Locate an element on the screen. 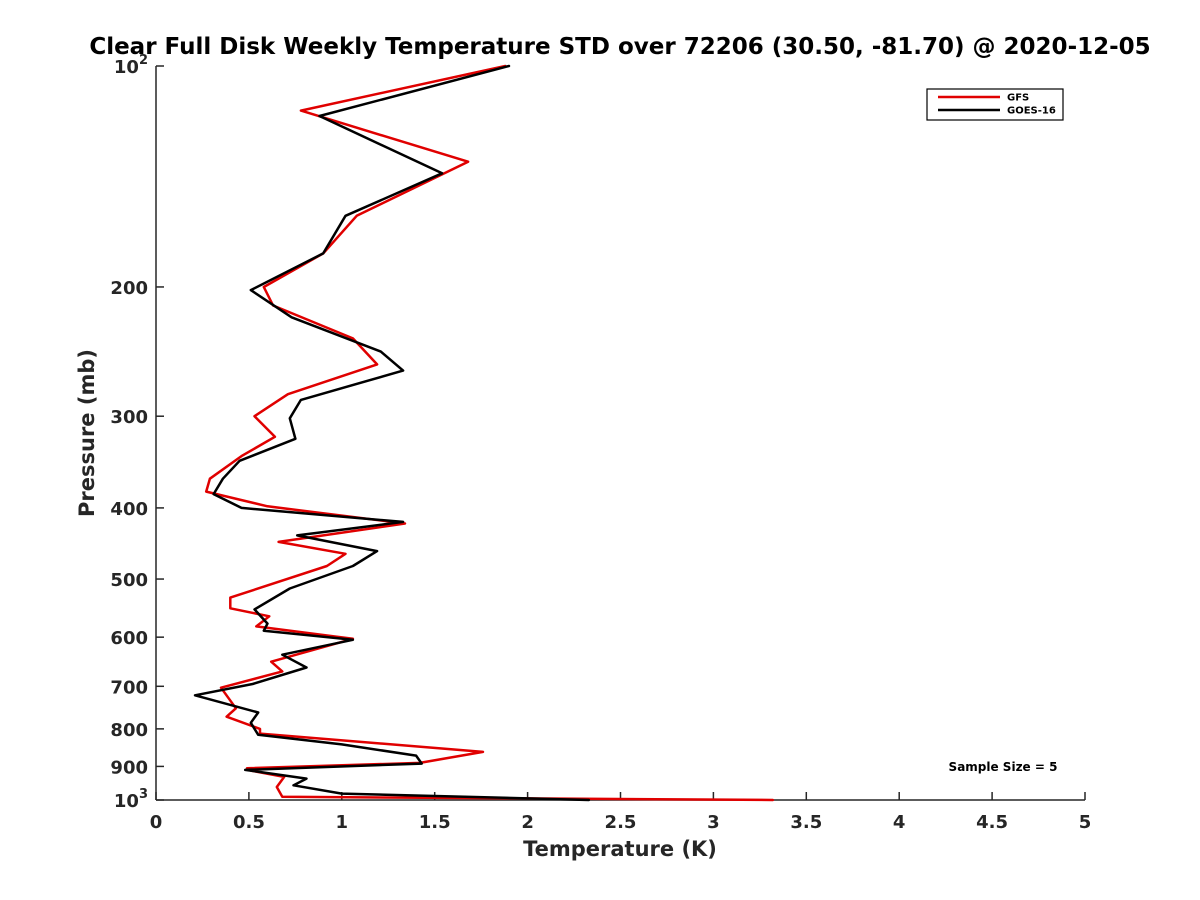 The image size is (1200, 900). x-axis-label: Temperature (K) is located at coordinates (620, 849).